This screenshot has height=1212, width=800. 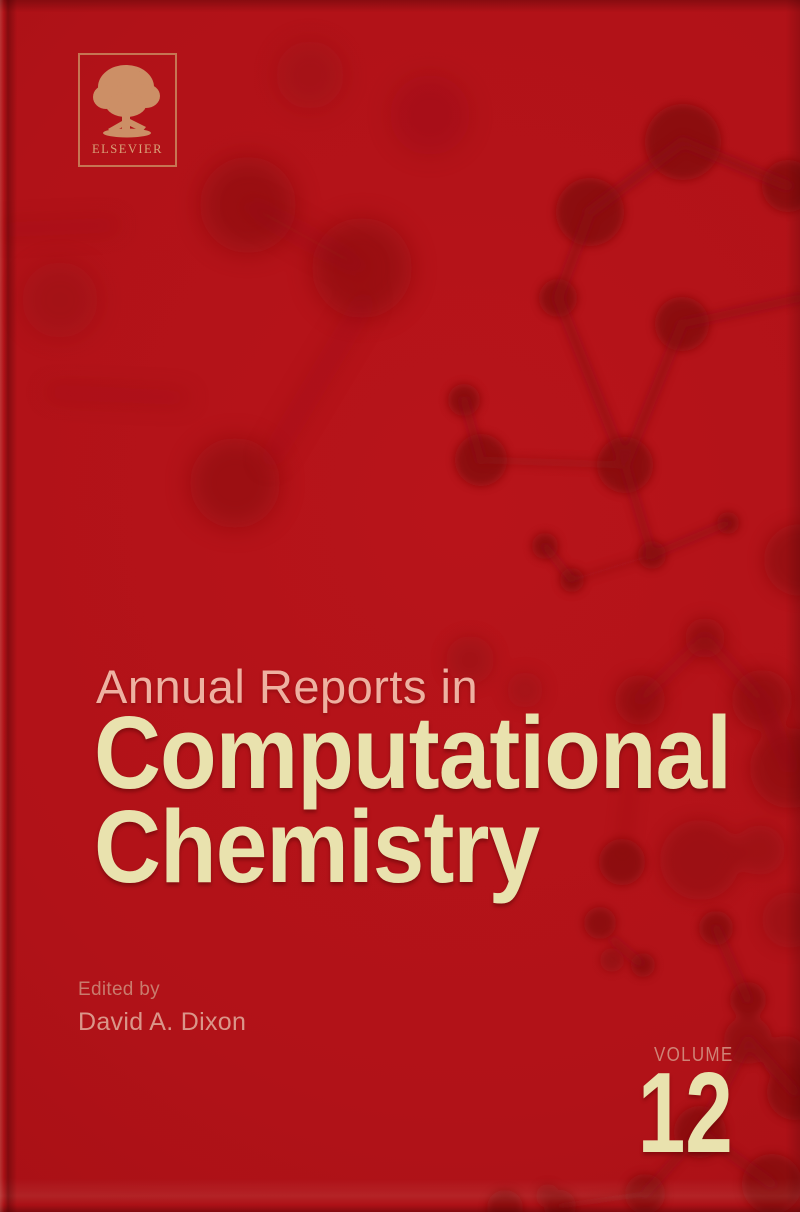 I want to click on elsevier-tree-icon, so click(x=126, y=101).